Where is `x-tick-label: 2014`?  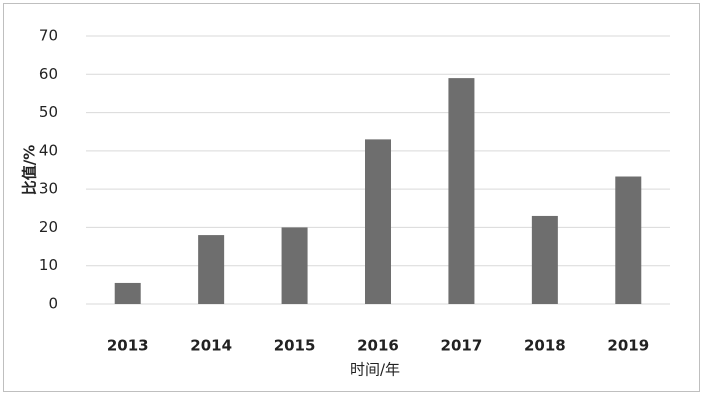
x-tick-label: 2014 is located at coordinates (211, 346).